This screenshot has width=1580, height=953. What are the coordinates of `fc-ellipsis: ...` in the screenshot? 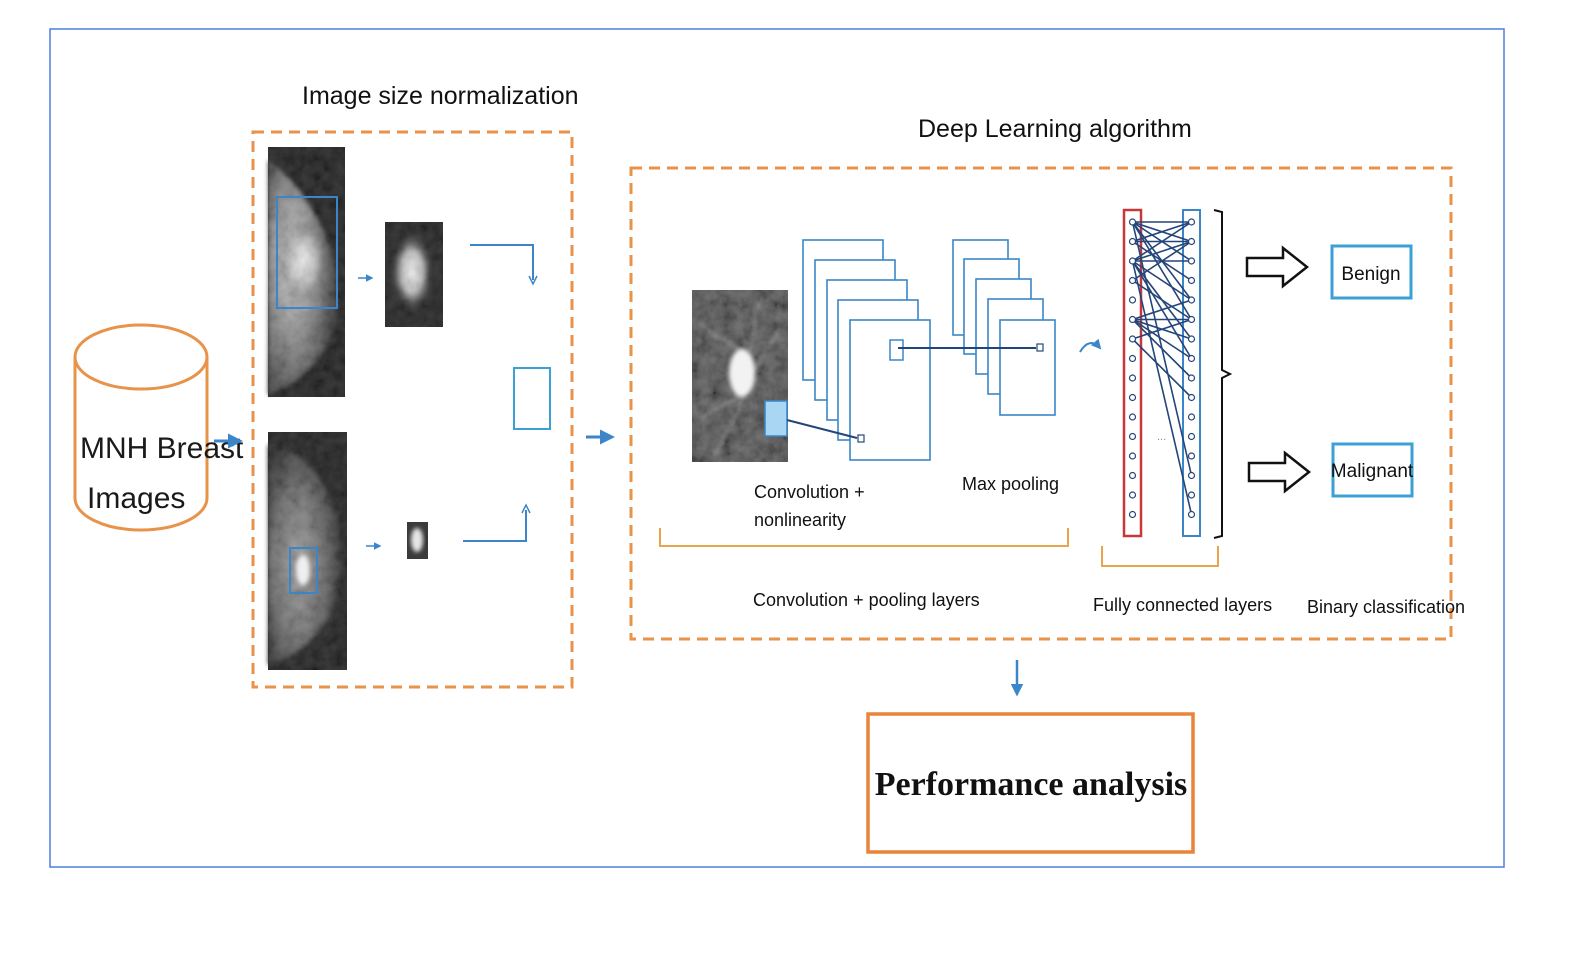 It's located at (1161, 437).